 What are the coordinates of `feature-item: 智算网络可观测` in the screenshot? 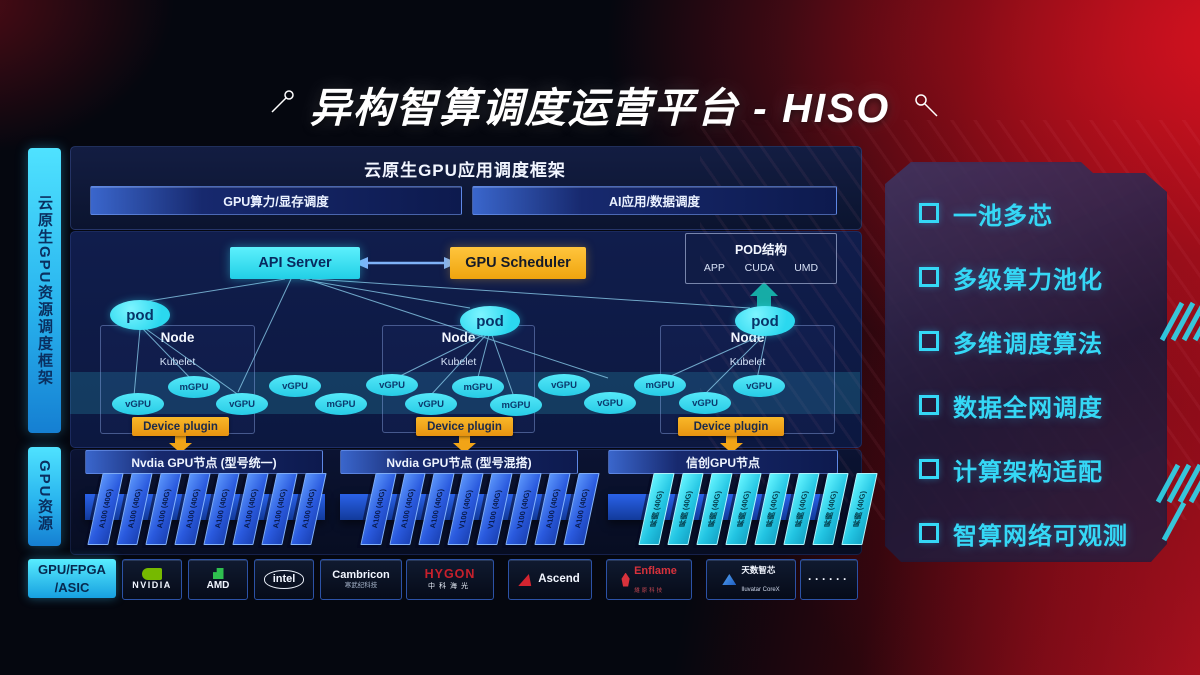 It's located at (1043, 533).